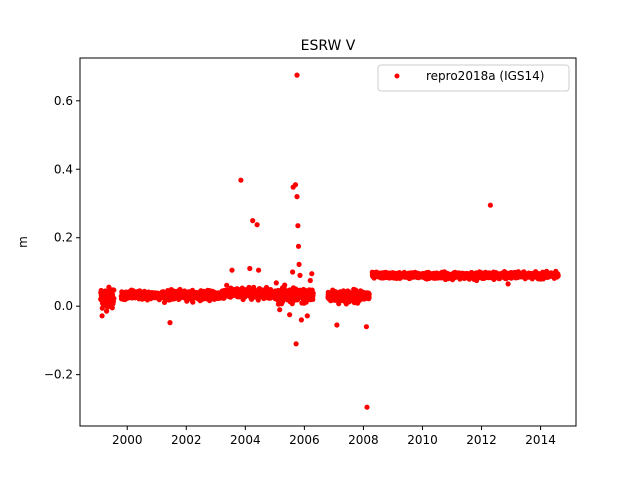 This screenshot has width=640, height=480. What do you see at coordinates (397, 76) in the screenshot?
I see `legend-marker` at bounding box center [397, 76].